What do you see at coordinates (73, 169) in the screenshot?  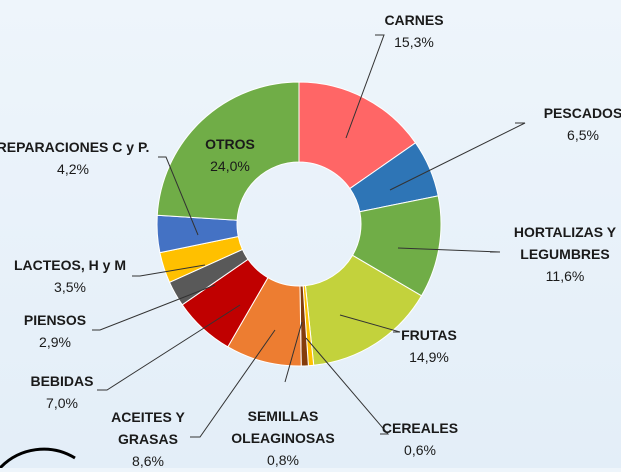 I see `value-label: 4,2%` at bounding box center [73, 169].